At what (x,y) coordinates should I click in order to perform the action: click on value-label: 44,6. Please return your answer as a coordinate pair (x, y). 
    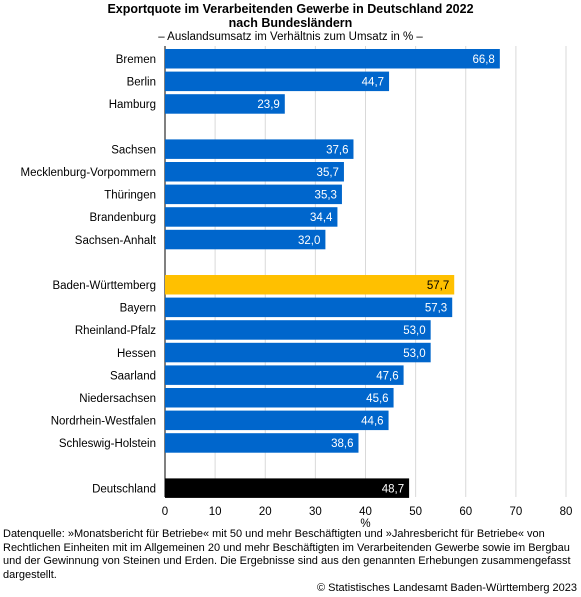
    Looking at the image, I should click on (372, 422).